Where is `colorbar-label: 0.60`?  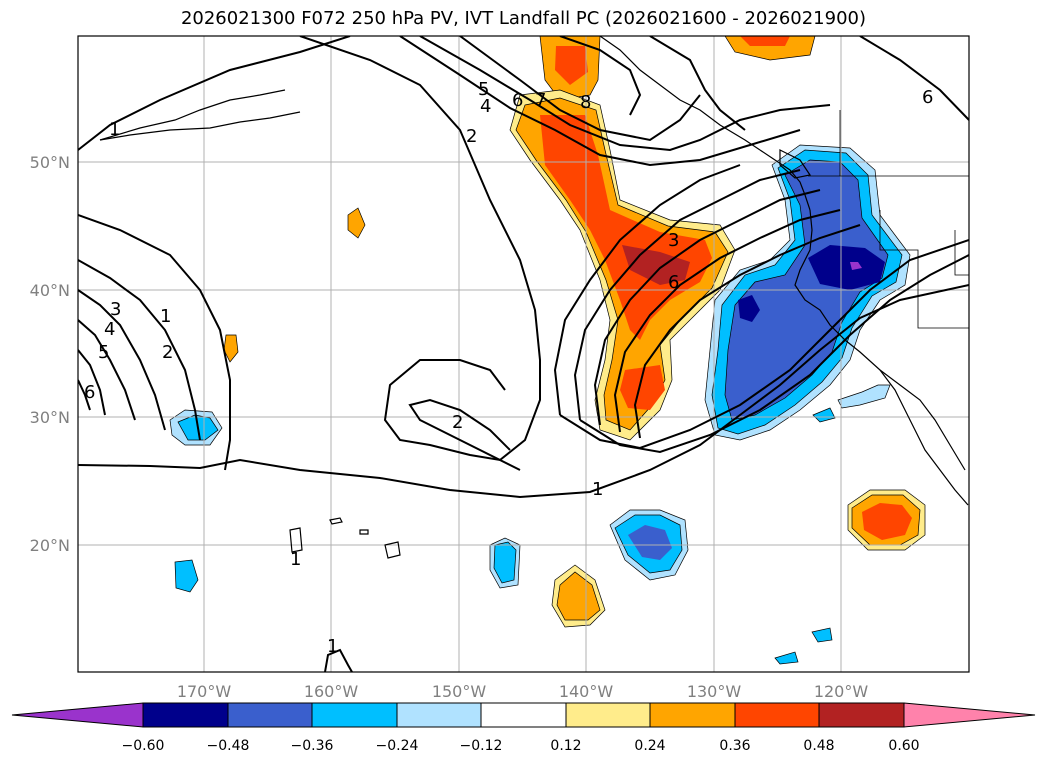
colorbar-label: 0.60 is located at coordinates (903, 746).